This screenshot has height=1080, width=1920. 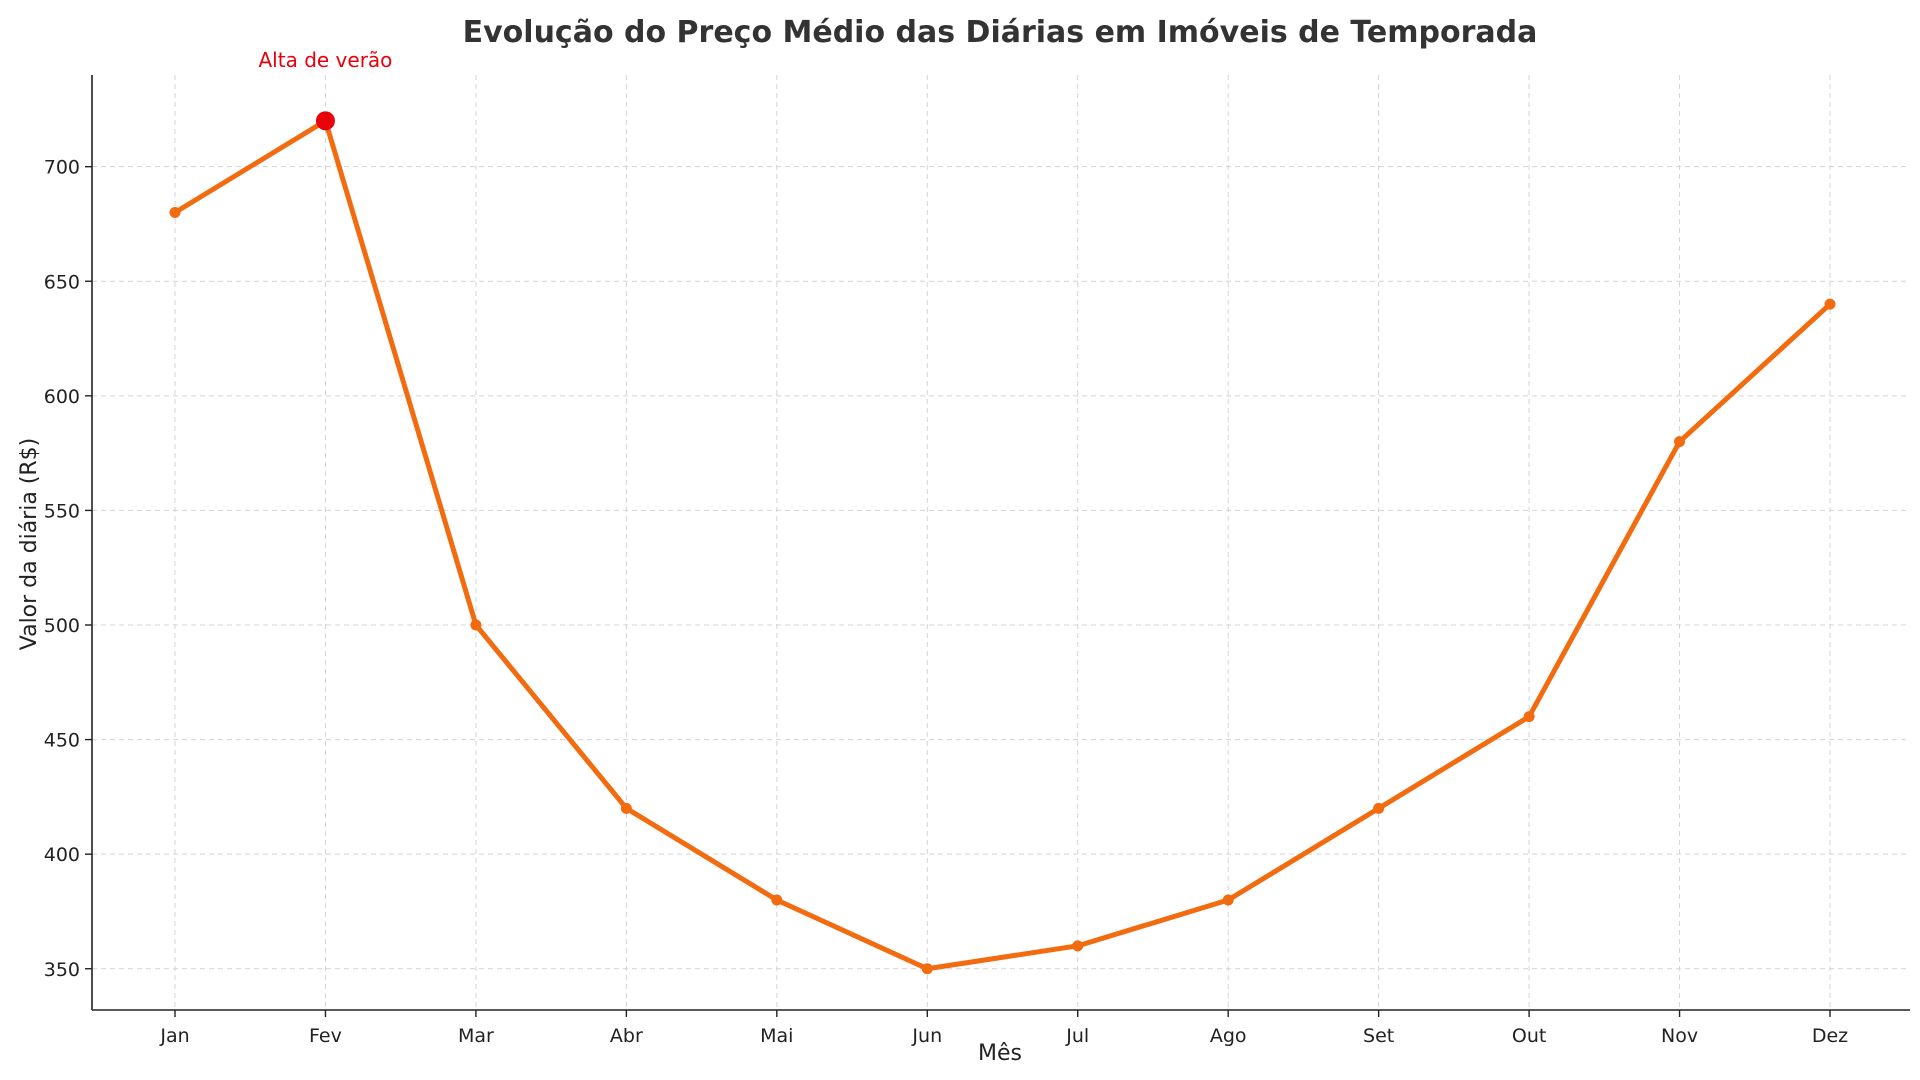 What do you see at coordinates (62, 970) in the screenshot?
I see `y-tick-label: 350` at bounding box center [62, 970].